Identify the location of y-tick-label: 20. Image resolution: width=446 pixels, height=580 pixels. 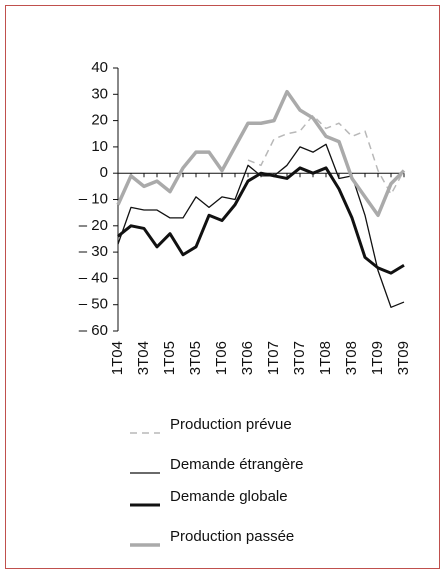
(99, 120).